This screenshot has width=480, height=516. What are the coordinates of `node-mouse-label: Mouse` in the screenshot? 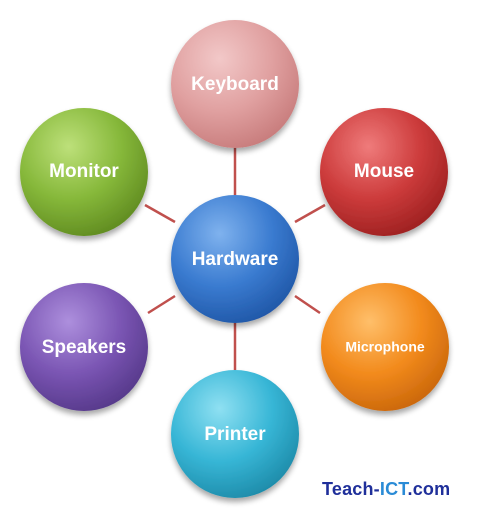 It's located at (384, 171).